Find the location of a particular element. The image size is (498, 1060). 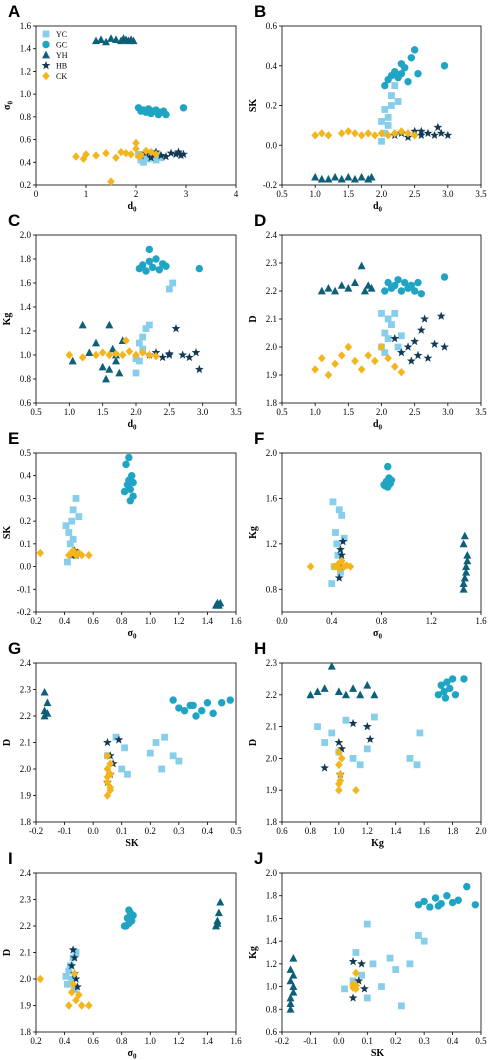

x-tick-label: -0.2 is located at coordinates (282, 1041).